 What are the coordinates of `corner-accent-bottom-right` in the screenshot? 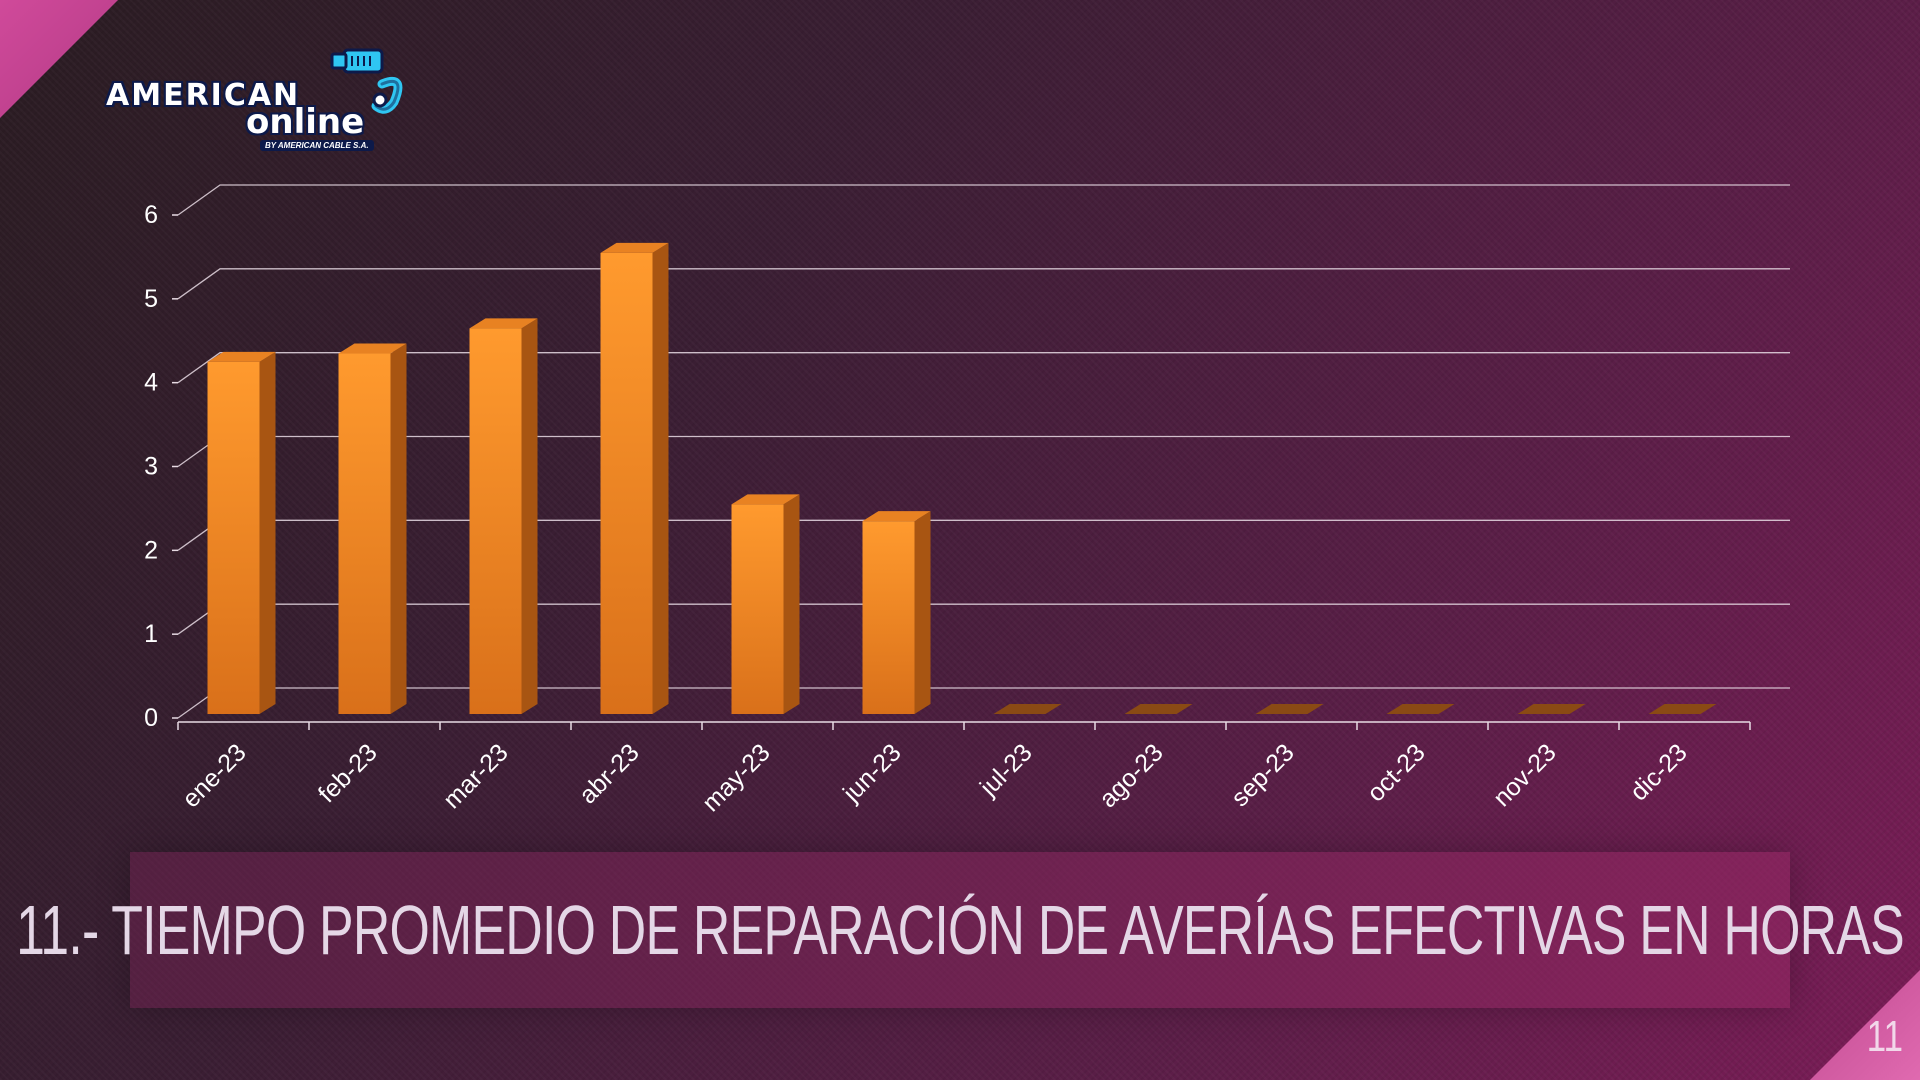 It's located at (1865, 1025).